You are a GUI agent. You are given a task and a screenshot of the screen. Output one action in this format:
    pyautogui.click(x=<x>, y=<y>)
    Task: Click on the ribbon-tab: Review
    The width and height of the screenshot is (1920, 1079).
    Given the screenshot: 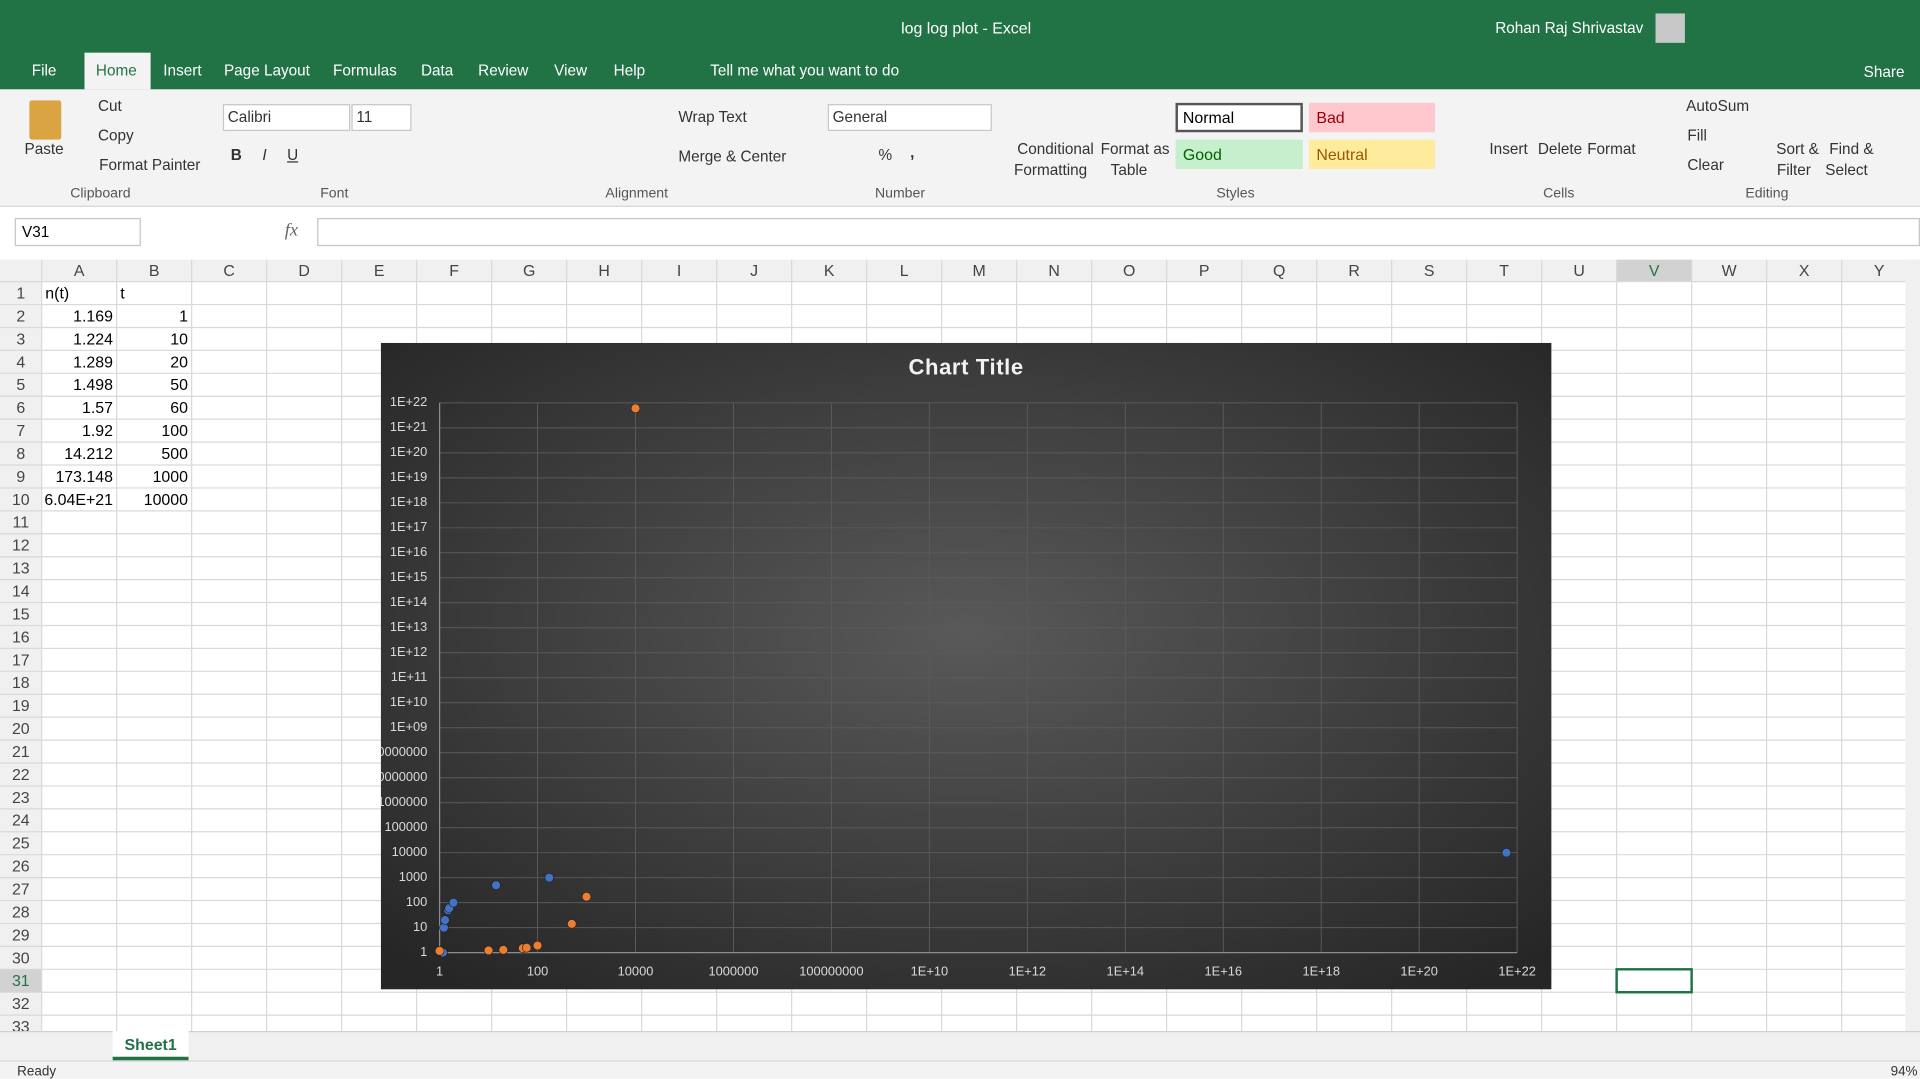 What is the action you would take?
    pyautogui.click(x=503, y=71)
    